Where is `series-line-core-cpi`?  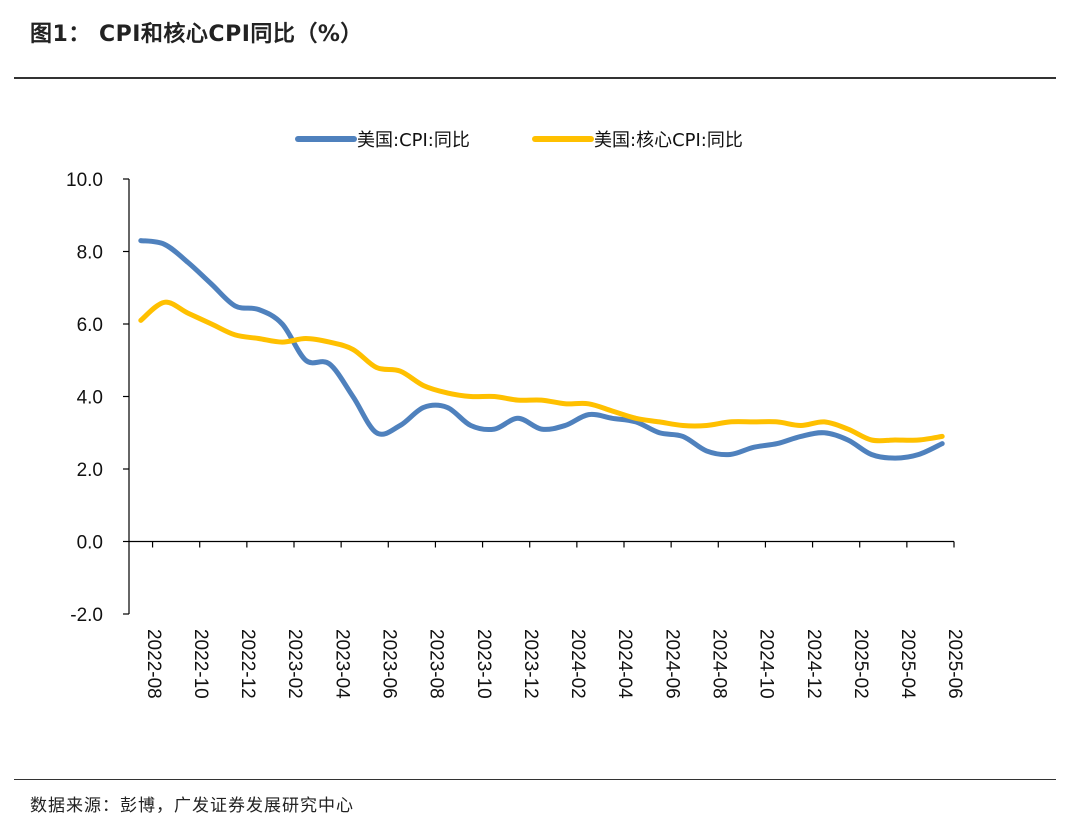 series-line-core-cpi is located at coordinates (541, 371).